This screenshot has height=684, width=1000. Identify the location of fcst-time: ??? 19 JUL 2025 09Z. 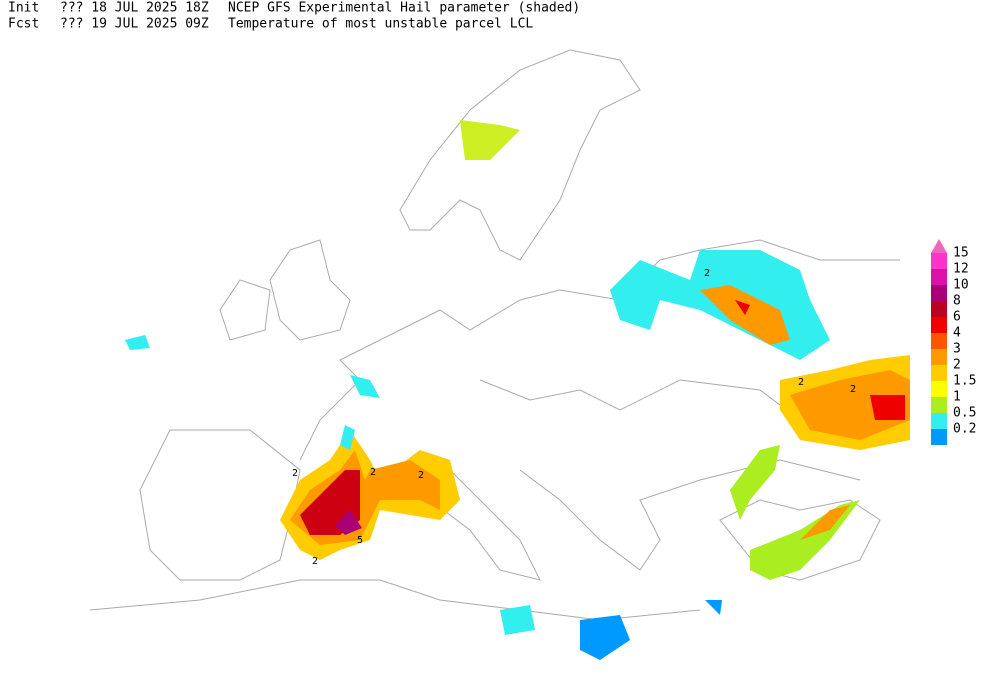
(134, 24).